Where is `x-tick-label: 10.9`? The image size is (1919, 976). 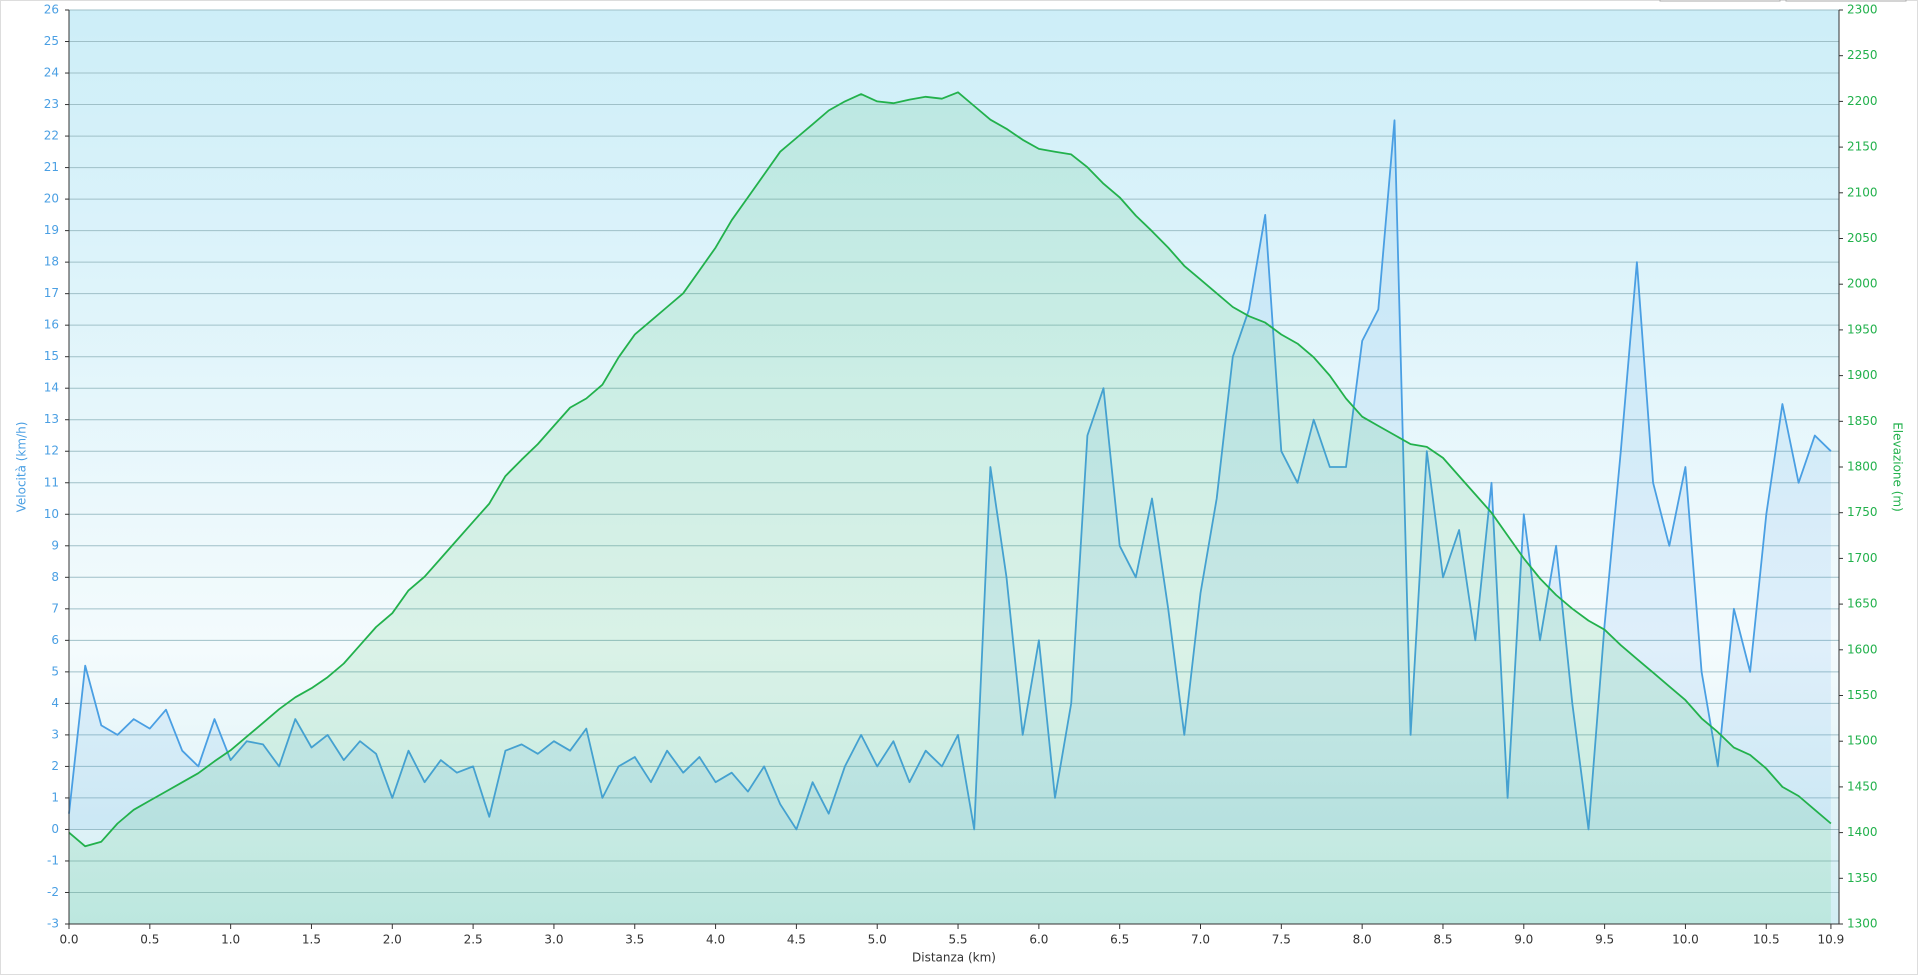 x-tick-label: 10.9 is located at coordinates (1831, 940).